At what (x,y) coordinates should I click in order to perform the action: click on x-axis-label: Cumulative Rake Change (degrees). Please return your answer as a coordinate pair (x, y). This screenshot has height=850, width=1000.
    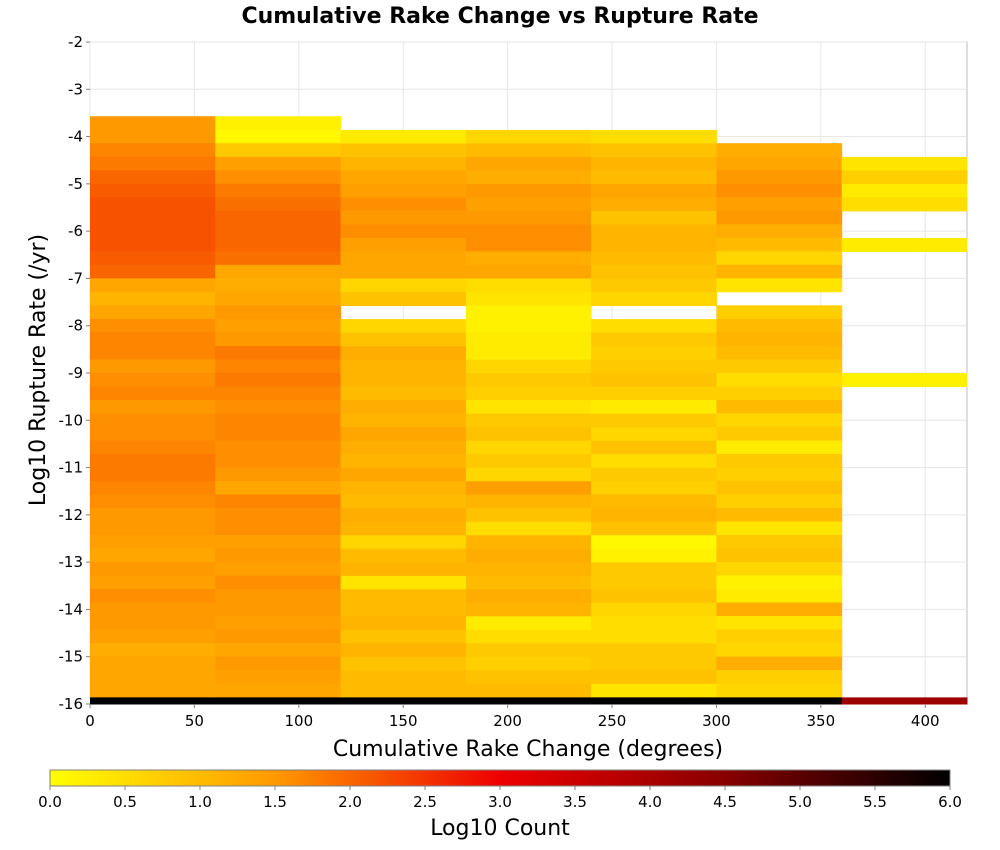
    Looking at the image, I should click on (528, 749).